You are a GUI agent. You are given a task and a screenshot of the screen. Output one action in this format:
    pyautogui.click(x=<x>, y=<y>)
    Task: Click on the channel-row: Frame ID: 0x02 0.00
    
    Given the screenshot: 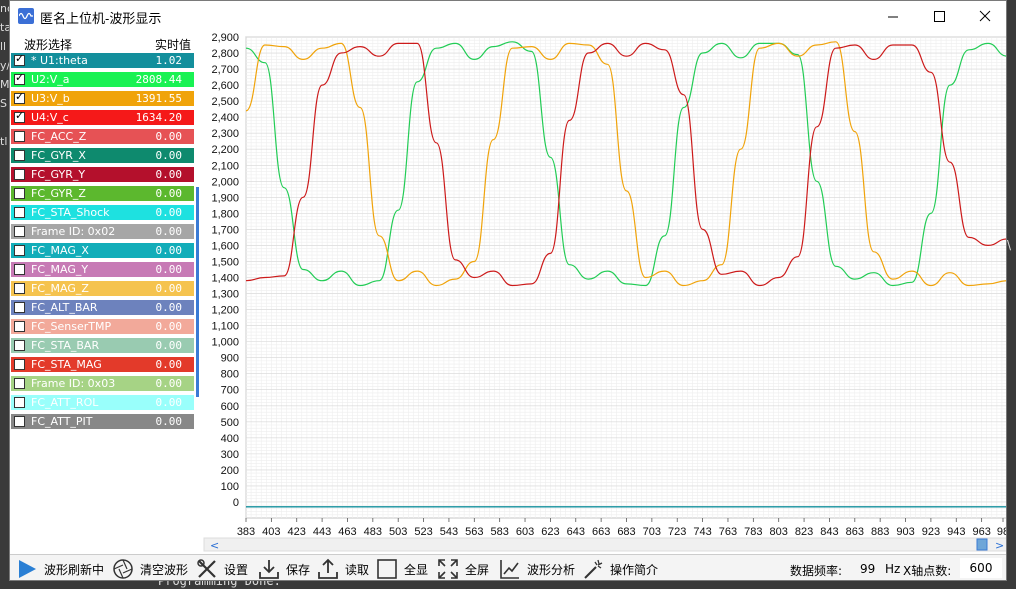 What is the action you would take?
    pyautogui.click(x=102, y=231)
    